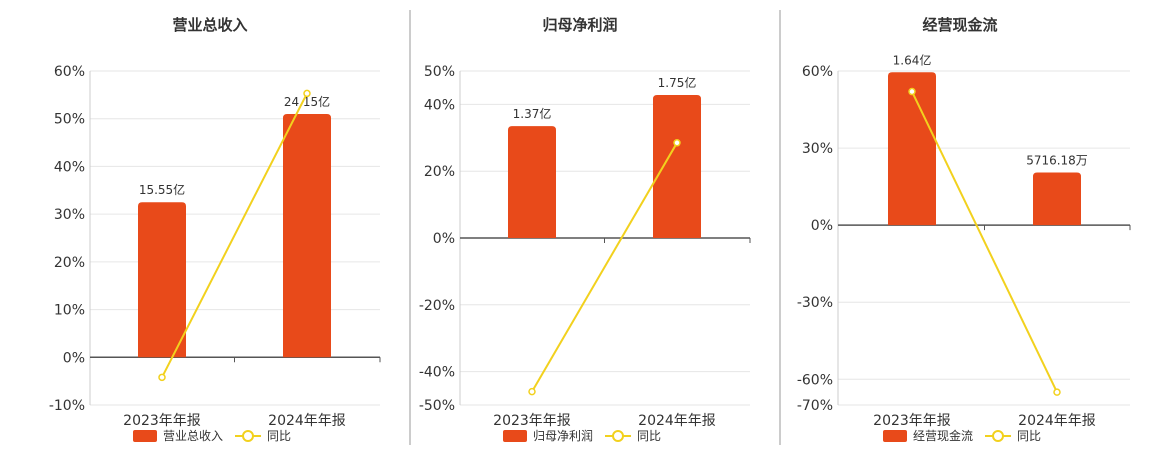 Image resolution: width=1160 pixels, height=450 pixels. I want to click on bar-data-label: 24.15亿, so click(307, 101).